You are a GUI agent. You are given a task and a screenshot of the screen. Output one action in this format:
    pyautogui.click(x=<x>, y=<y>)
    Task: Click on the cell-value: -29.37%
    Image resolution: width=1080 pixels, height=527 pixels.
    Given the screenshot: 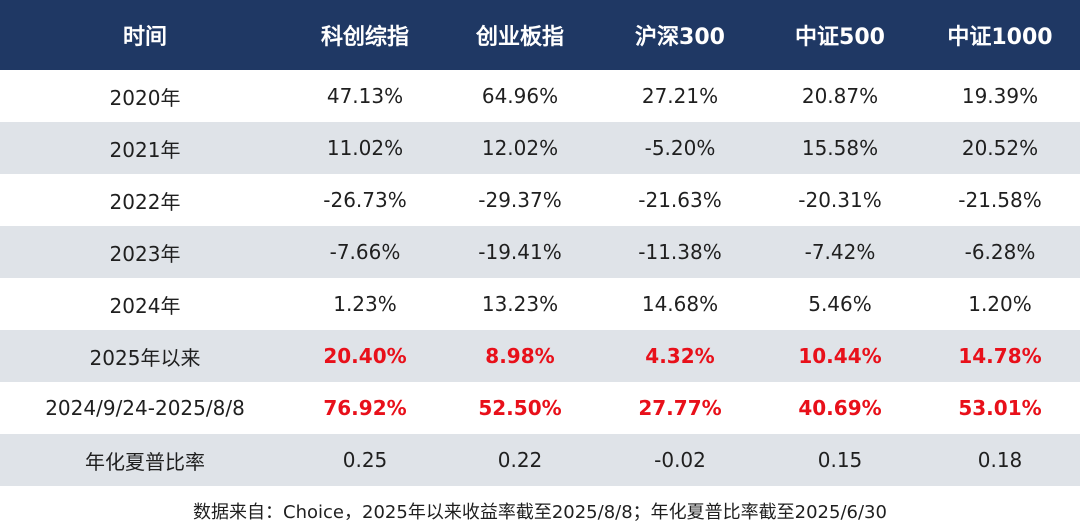 What is the action you would take?
    pyautogui.click(x=520, y=200)
    